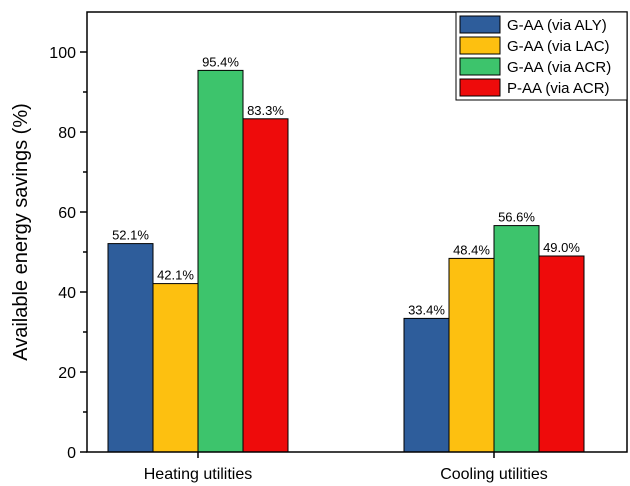 The width and height of the screenshot is (630, 486). What do you see at coordinates (130, 348) in the screenshot?
I see `bar-g-aa-via-aly-heating-utilities` at bounding box center [130, 348].